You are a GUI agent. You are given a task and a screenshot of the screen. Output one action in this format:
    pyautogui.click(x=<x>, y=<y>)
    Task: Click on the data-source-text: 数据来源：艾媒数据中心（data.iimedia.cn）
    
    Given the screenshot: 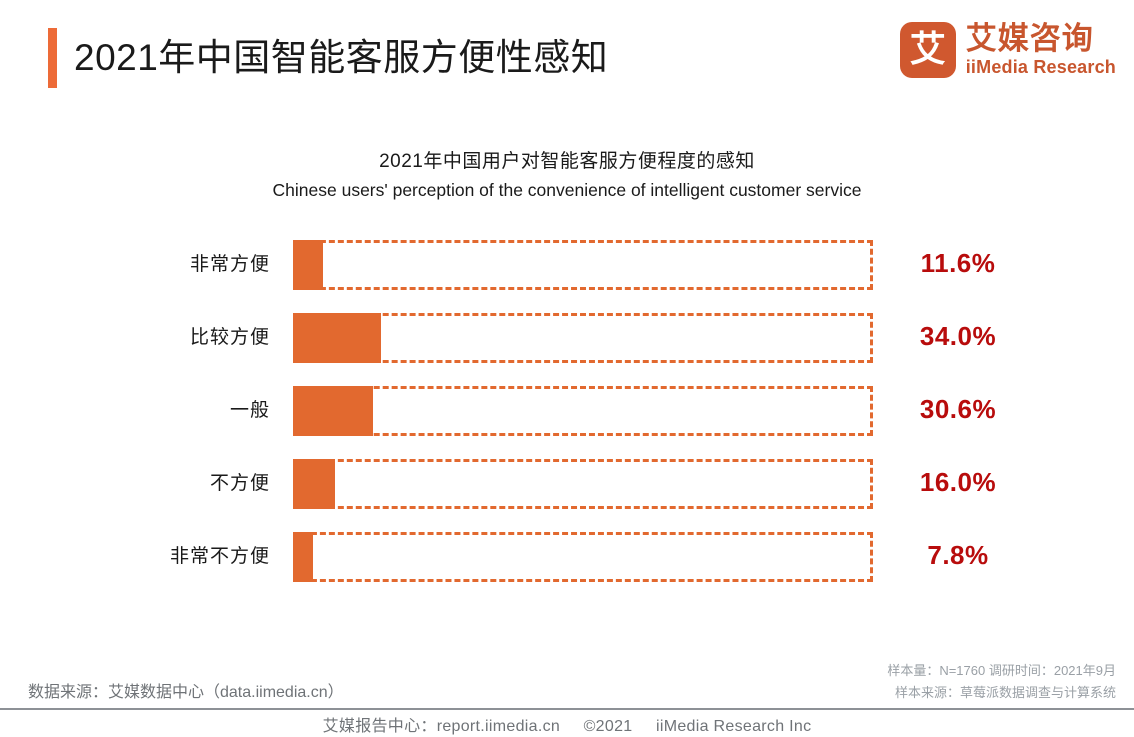 What is the action you would take?
    pyautogui.click(x=186, y=692)
    